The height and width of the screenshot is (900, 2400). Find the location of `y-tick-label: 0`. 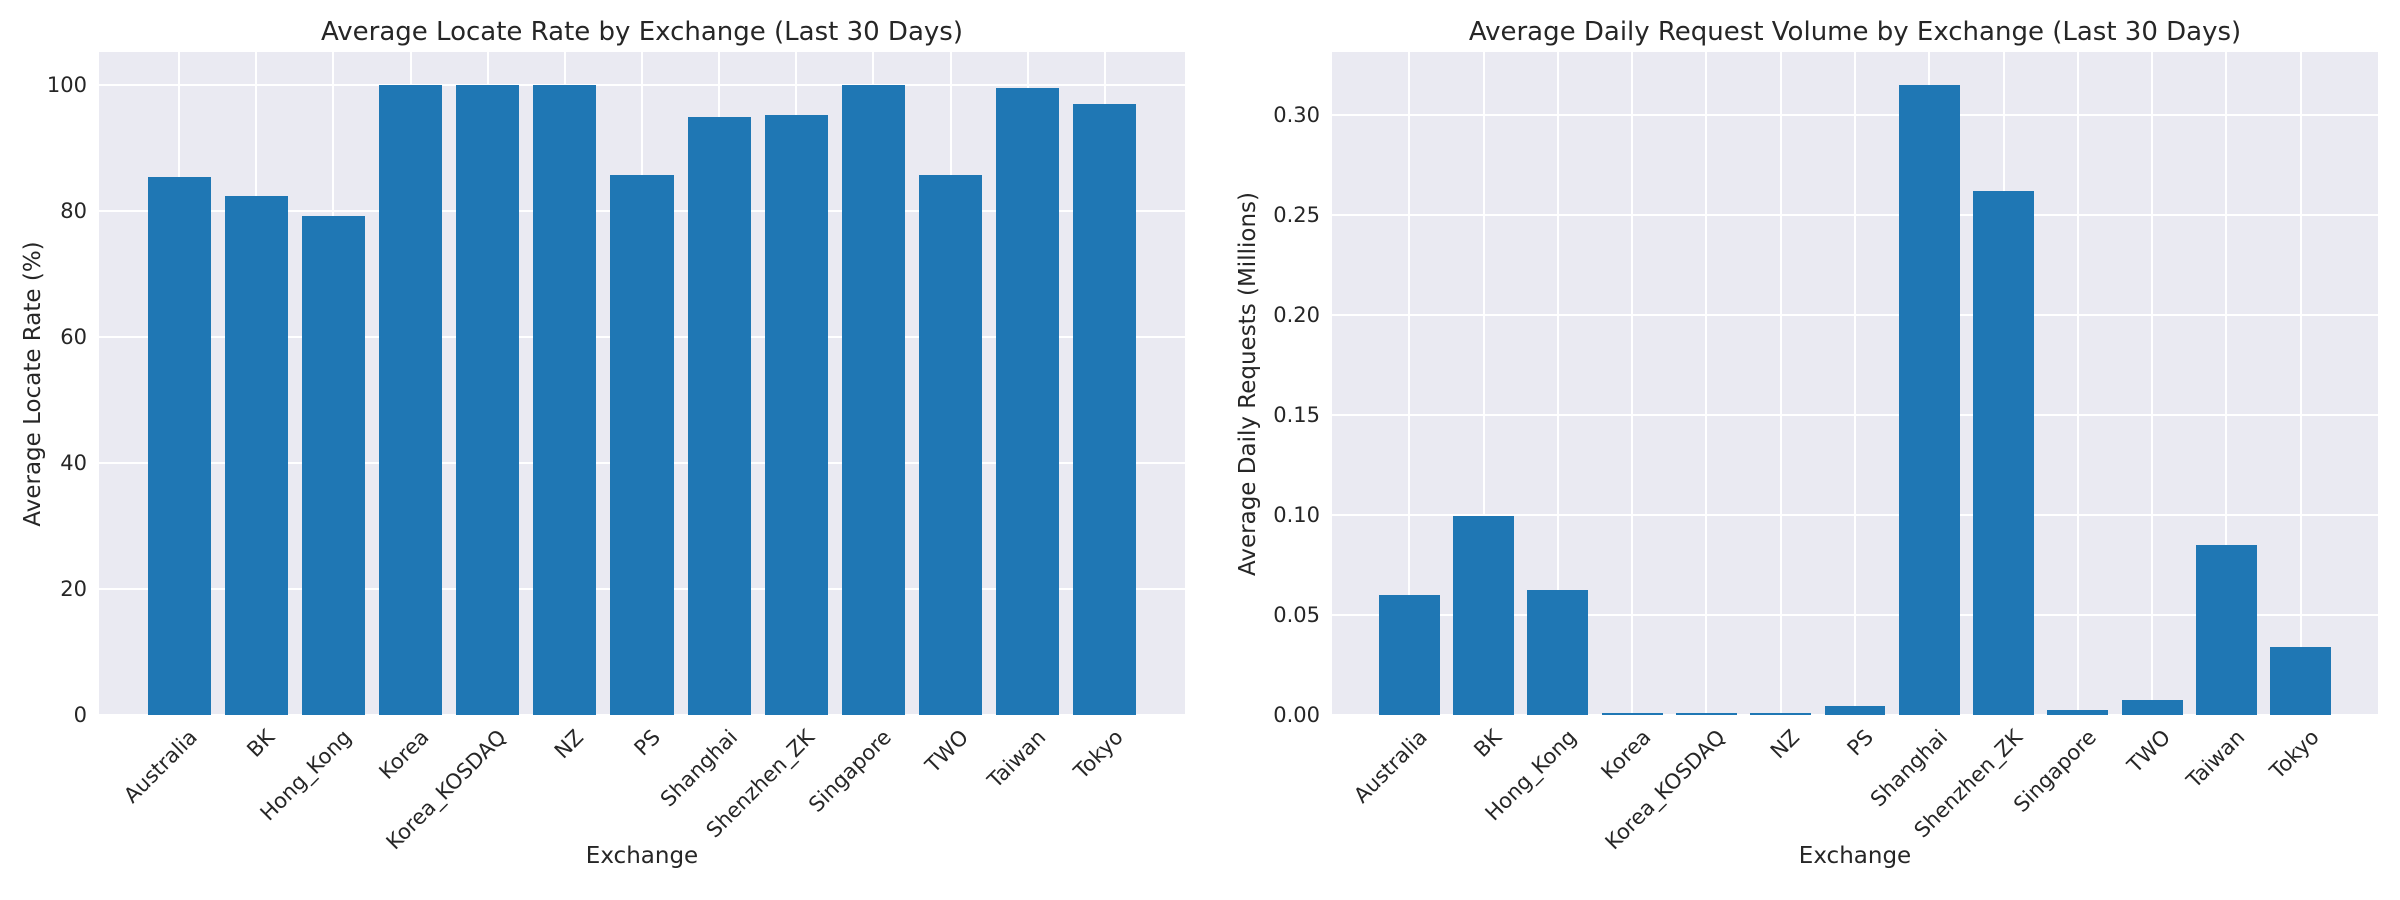

y-tick-label: 0 is located at coordinates (80, 715).